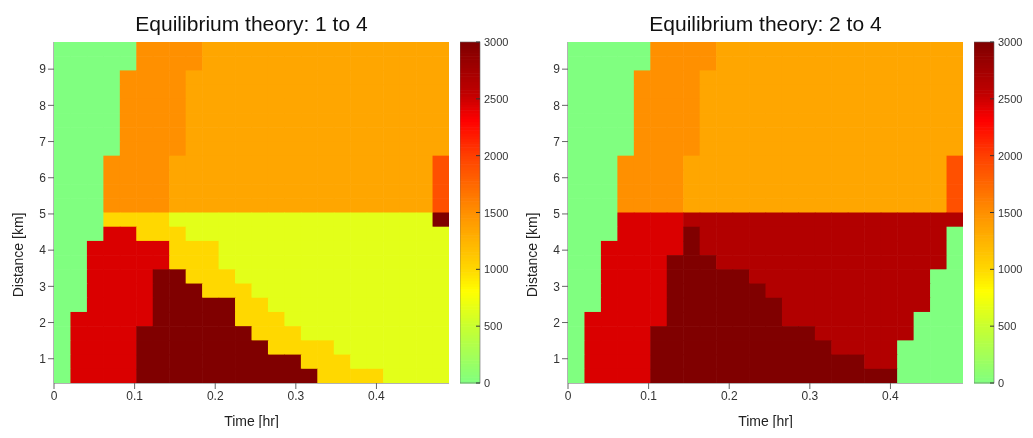  I want to click on chart-title: Equilibrium theory: 1 to 4, so click(251, 24).